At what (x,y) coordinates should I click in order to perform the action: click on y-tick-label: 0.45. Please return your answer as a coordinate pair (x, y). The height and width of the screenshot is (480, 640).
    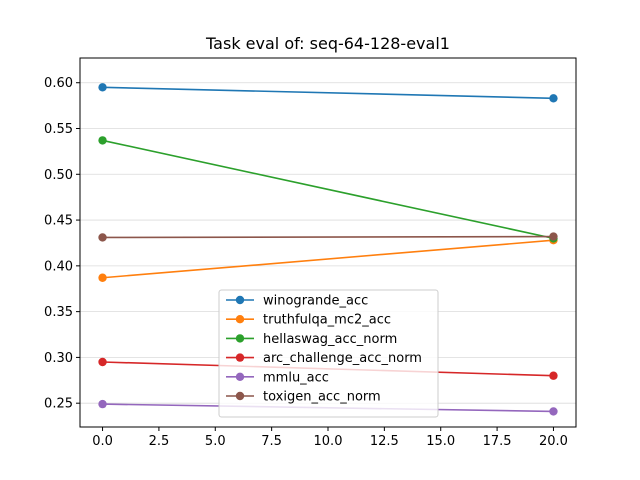
    Looking at the image, I should click on (58, 221).